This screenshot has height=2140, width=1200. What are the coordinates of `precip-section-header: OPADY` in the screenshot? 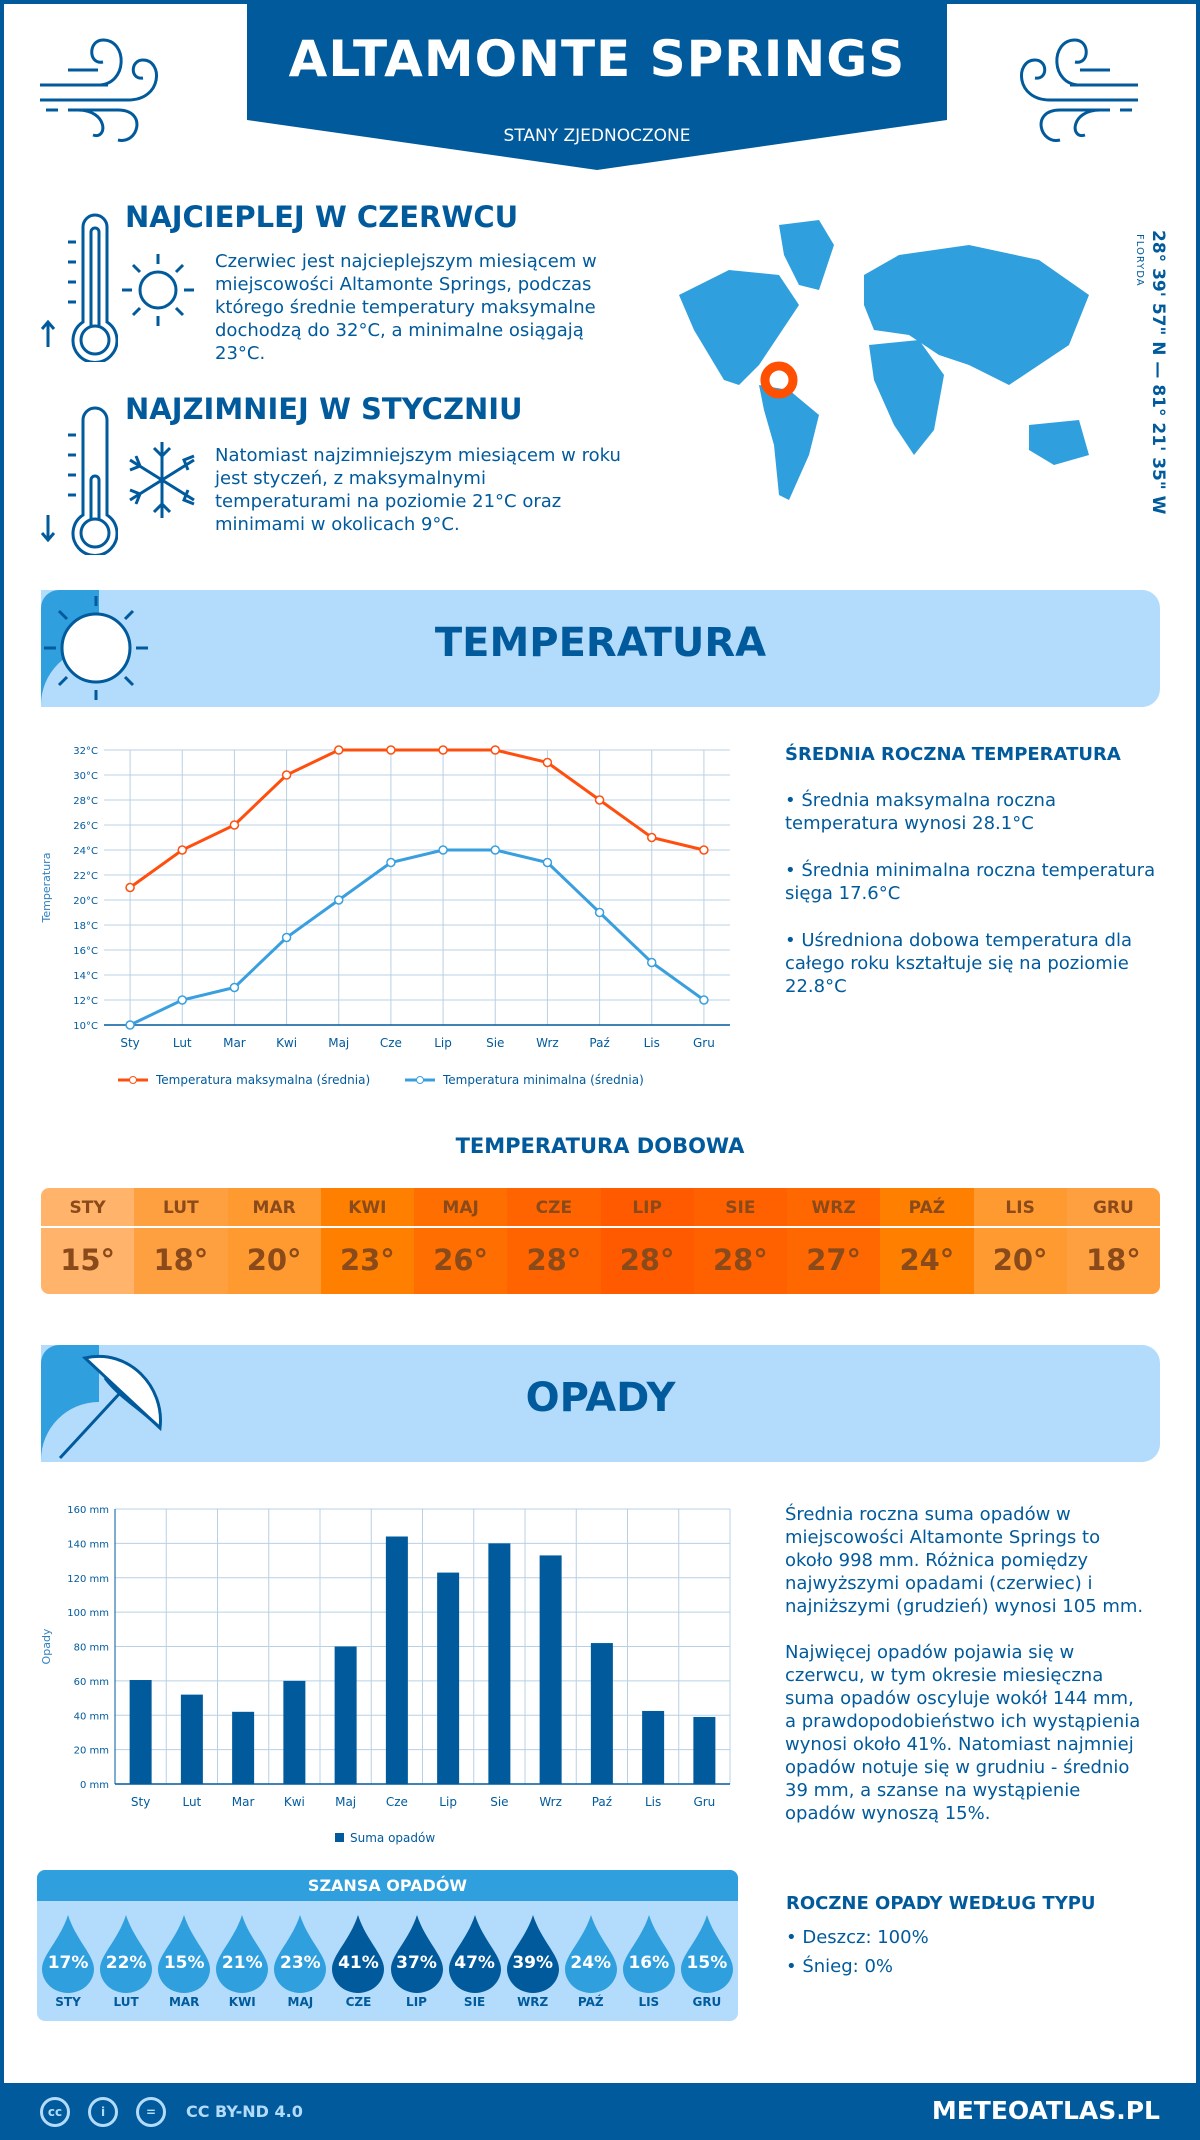 It's located at (600, 1403).